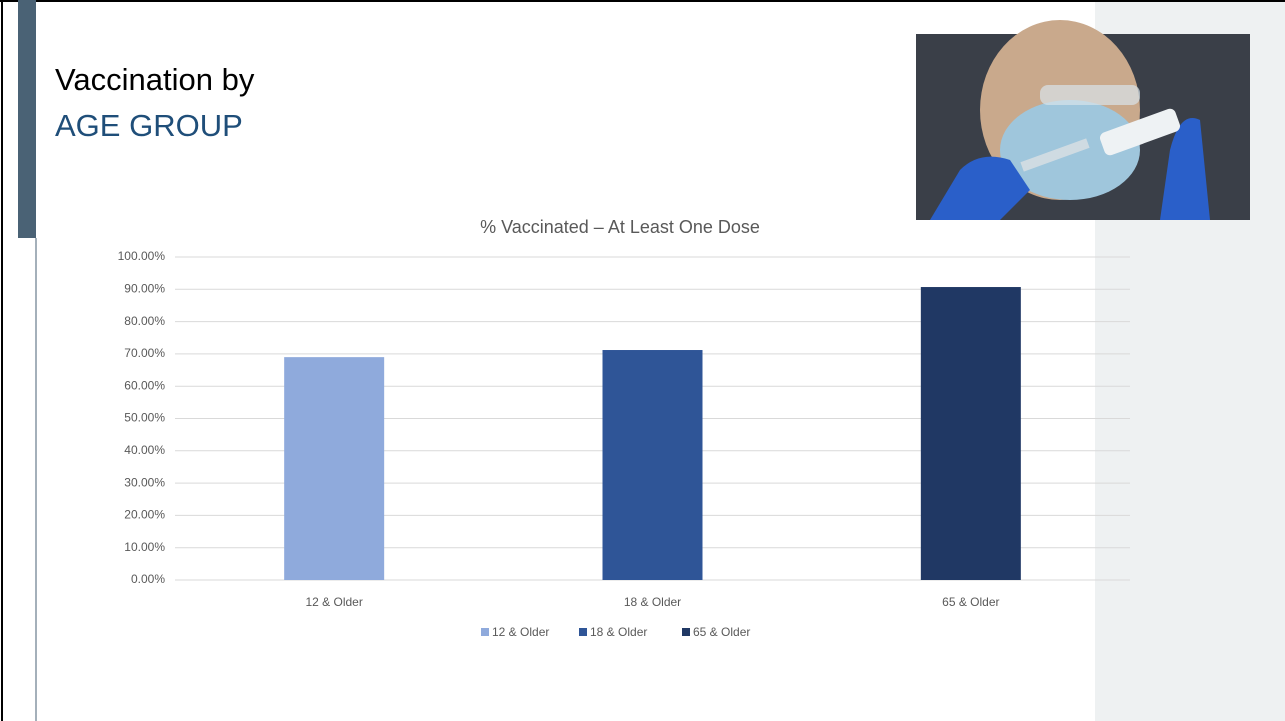 This screenshot has width=1285, height=721. Describe the element at coordinates (144, 288) in the screenshot. I see `y-tick-label: 90.00%` at that location.